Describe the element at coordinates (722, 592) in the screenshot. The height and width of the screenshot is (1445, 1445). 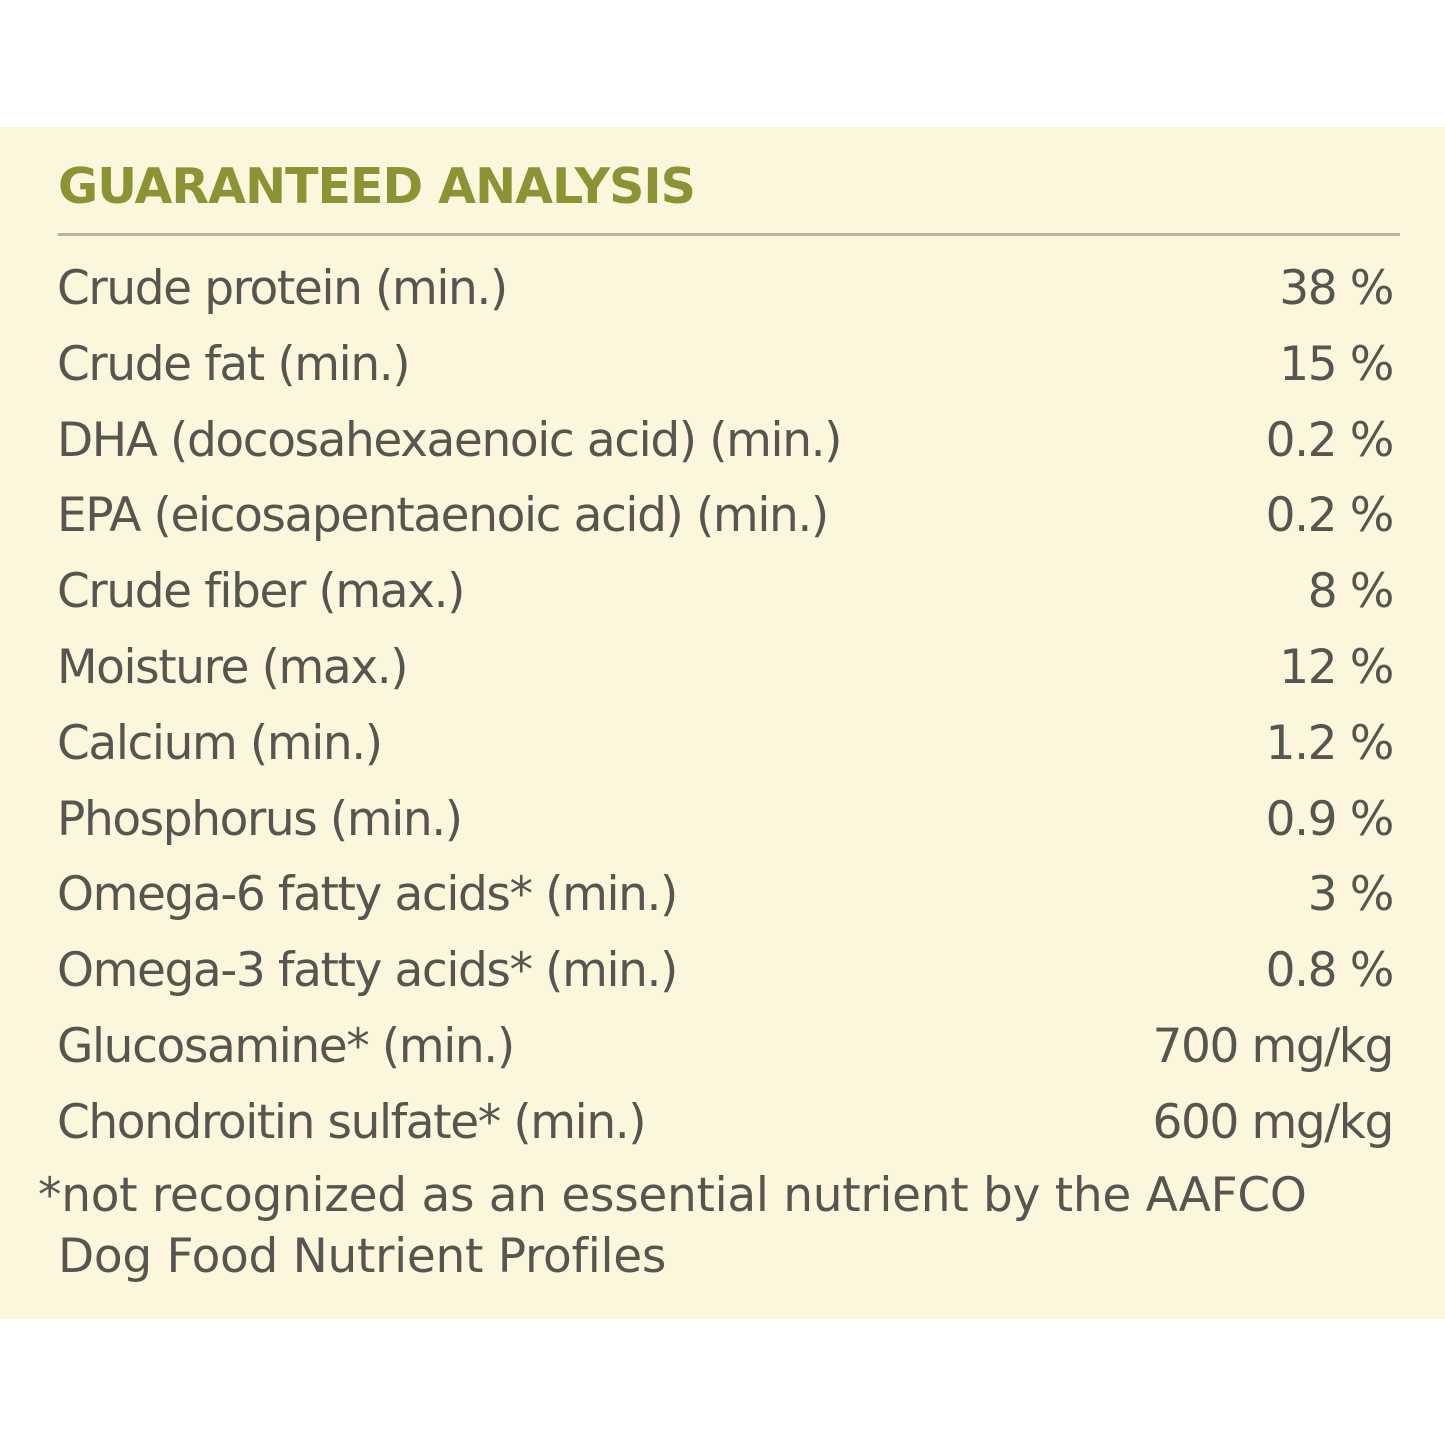
I see `analysis-row: Crude fiber (max.) 8 %` at that location.